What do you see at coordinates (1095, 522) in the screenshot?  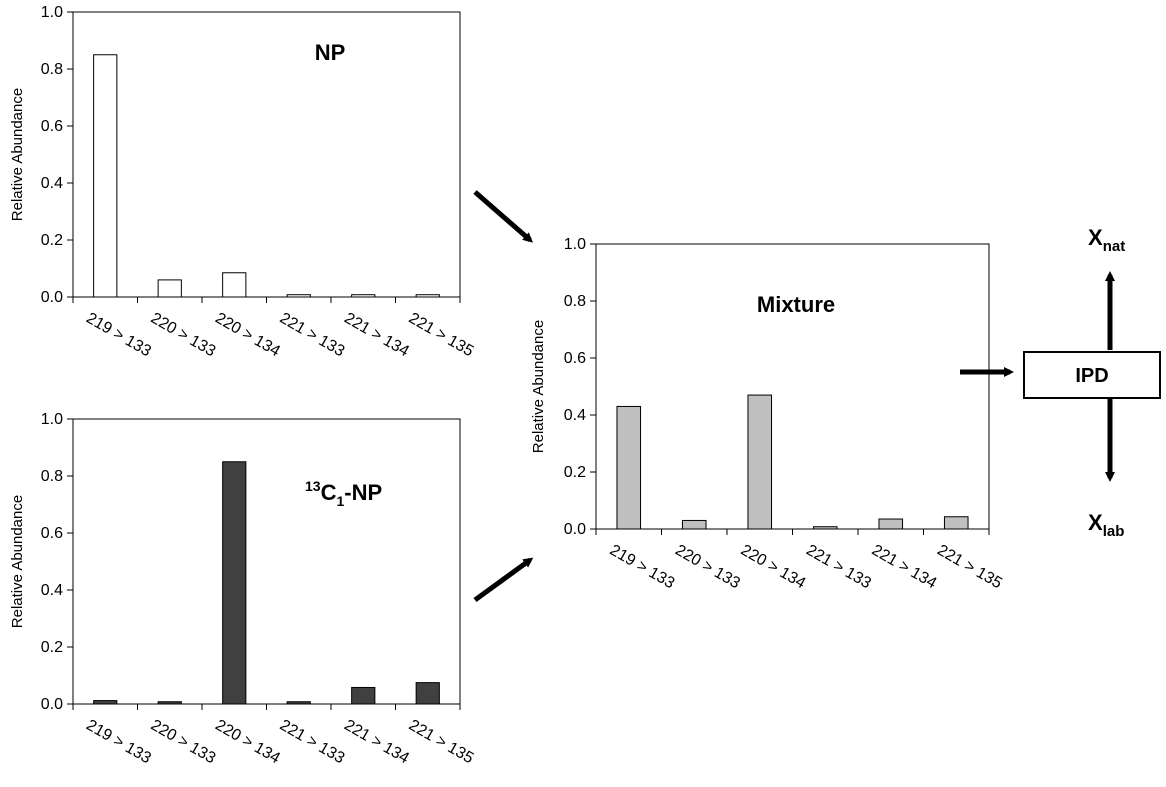 I see `x-lab-main: X` at bounding box center [1095, 522].